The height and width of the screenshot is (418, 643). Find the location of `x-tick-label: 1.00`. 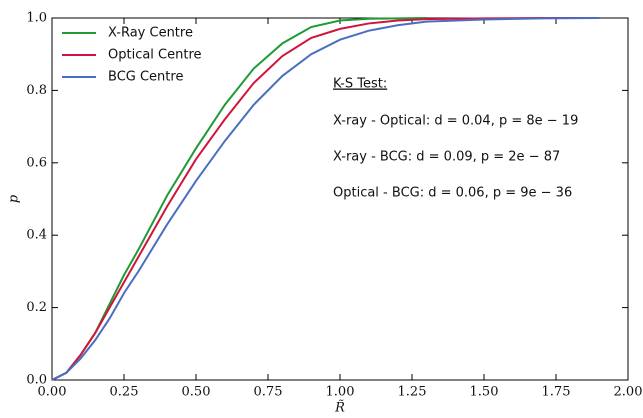

x-tick-label: 1.00 is located at coordinates (340, 392).